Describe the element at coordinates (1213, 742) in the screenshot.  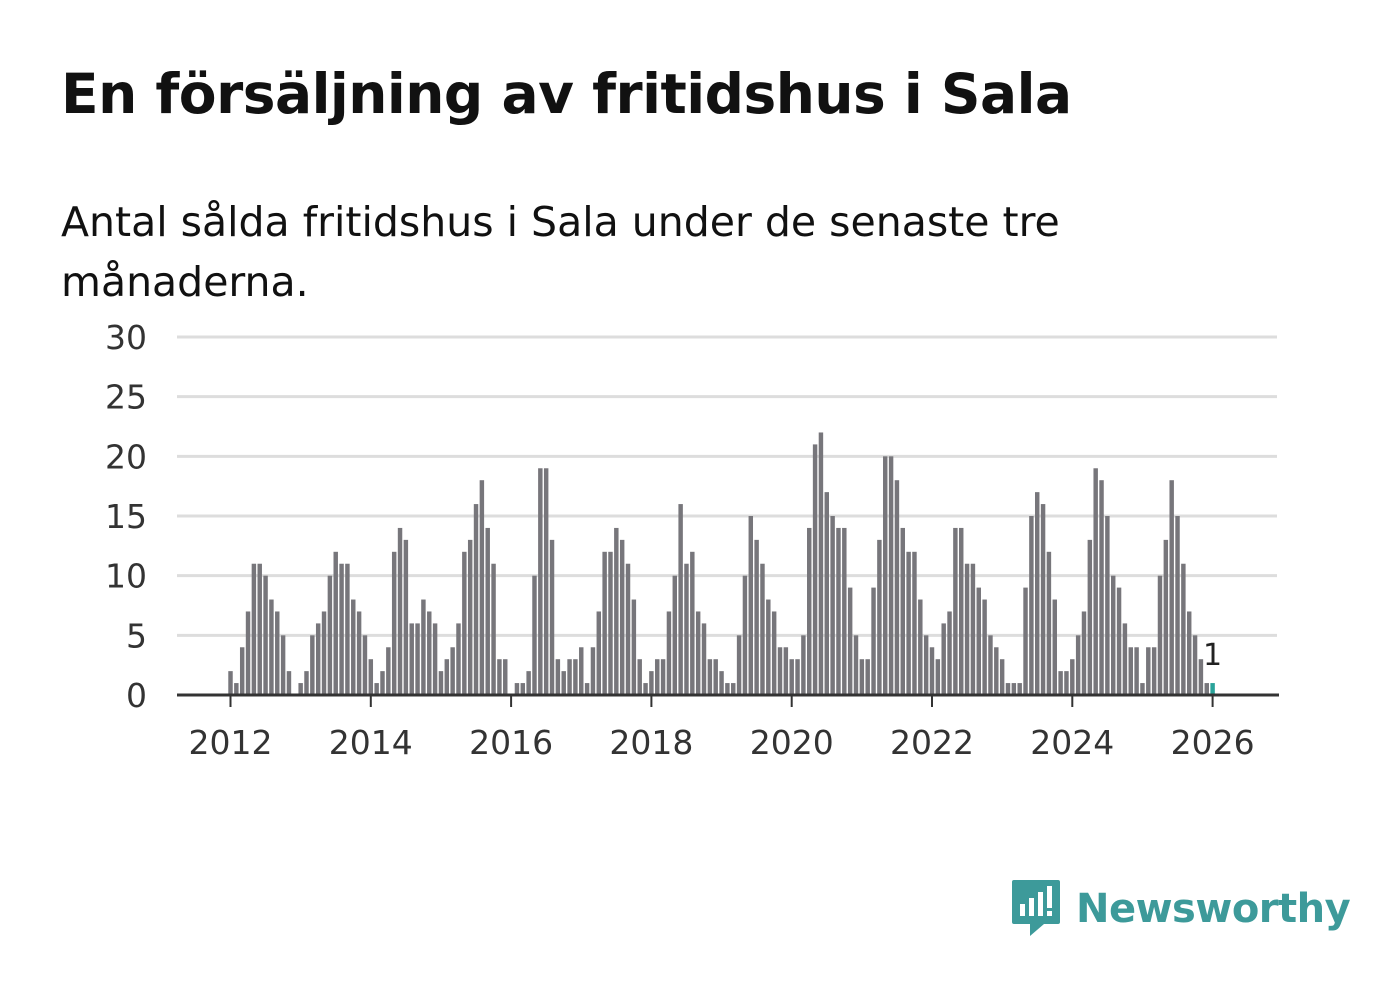
I see `x-tick-label: 2026` at that location.